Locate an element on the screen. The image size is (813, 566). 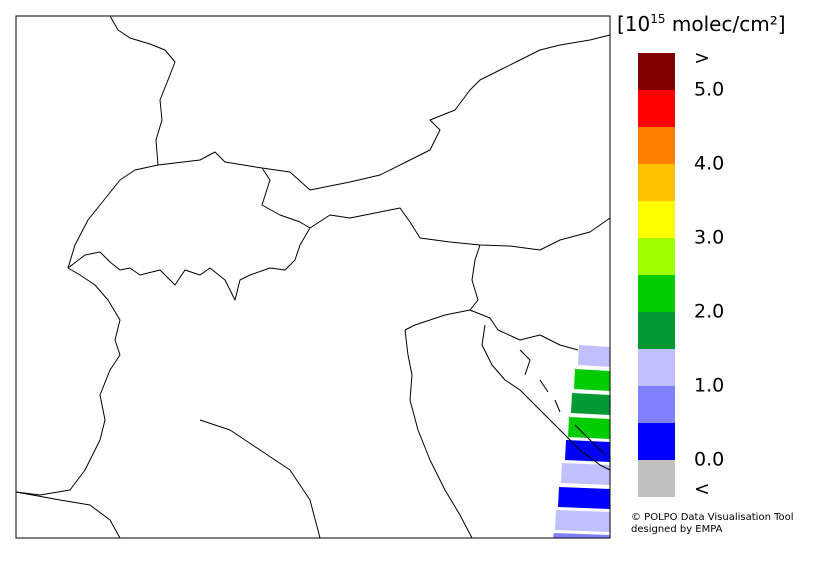
footer-line1: © POLPO Data Visualisation Tool is located at coordinates (712, 517).